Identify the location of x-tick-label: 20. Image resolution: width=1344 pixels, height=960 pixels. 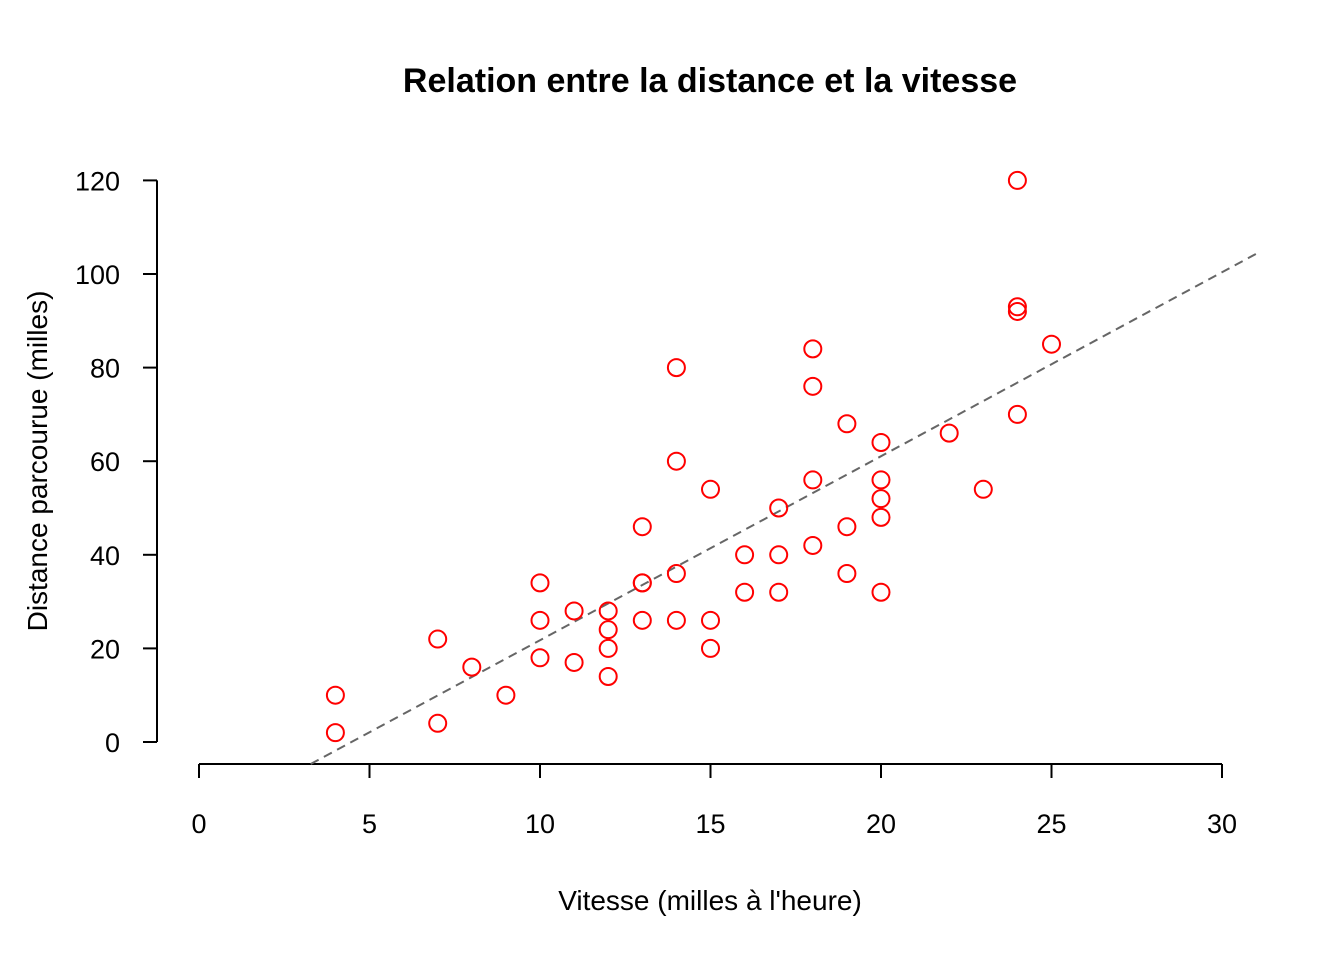
(881, 824).